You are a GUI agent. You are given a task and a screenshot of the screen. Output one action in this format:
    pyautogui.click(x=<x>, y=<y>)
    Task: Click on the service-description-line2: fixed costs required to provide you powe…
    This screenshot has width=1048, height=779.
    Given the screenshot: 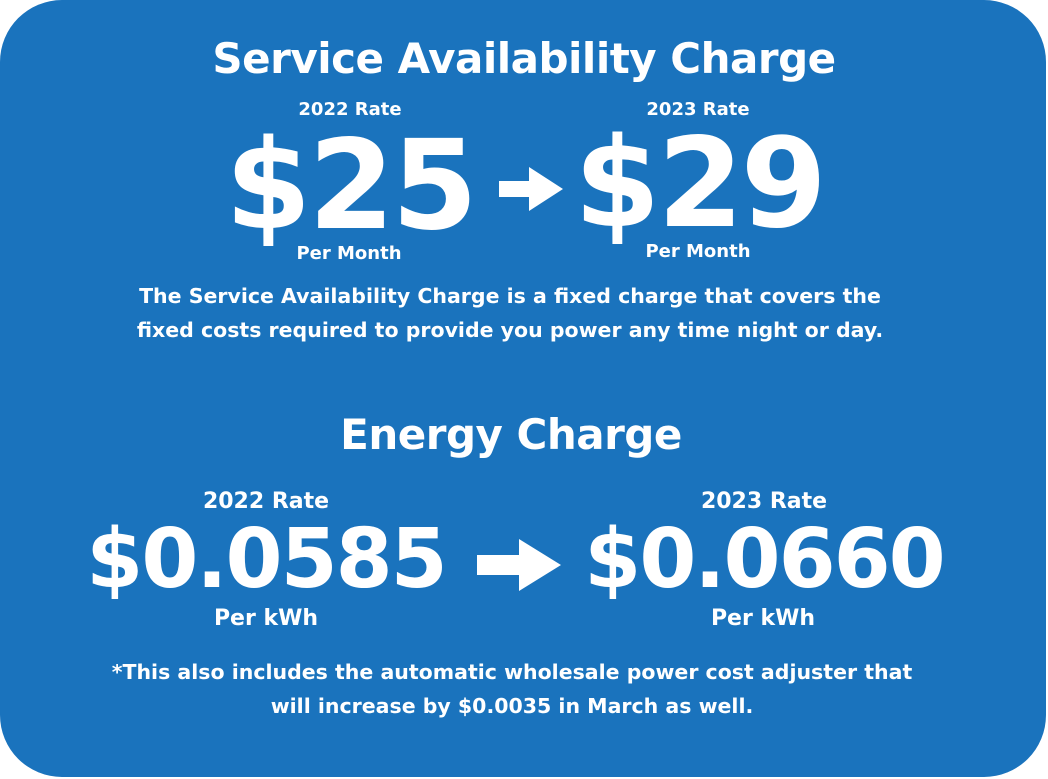 What is the action you would take?
    pyautogui.click(x=510, y=330)
    